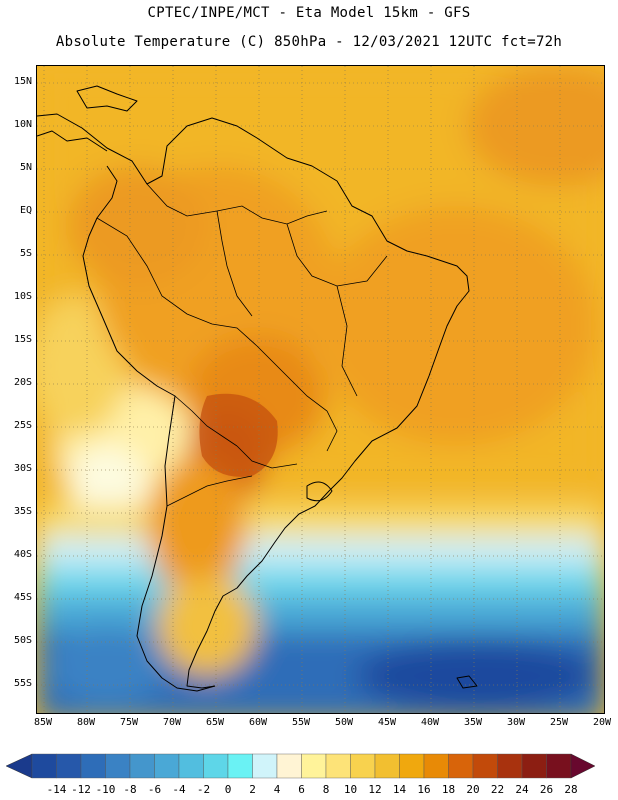 Image resolution: width=618 pixels, height=800 pixels. I want to click on lat-tick-label: 35S, so click(22, 511).